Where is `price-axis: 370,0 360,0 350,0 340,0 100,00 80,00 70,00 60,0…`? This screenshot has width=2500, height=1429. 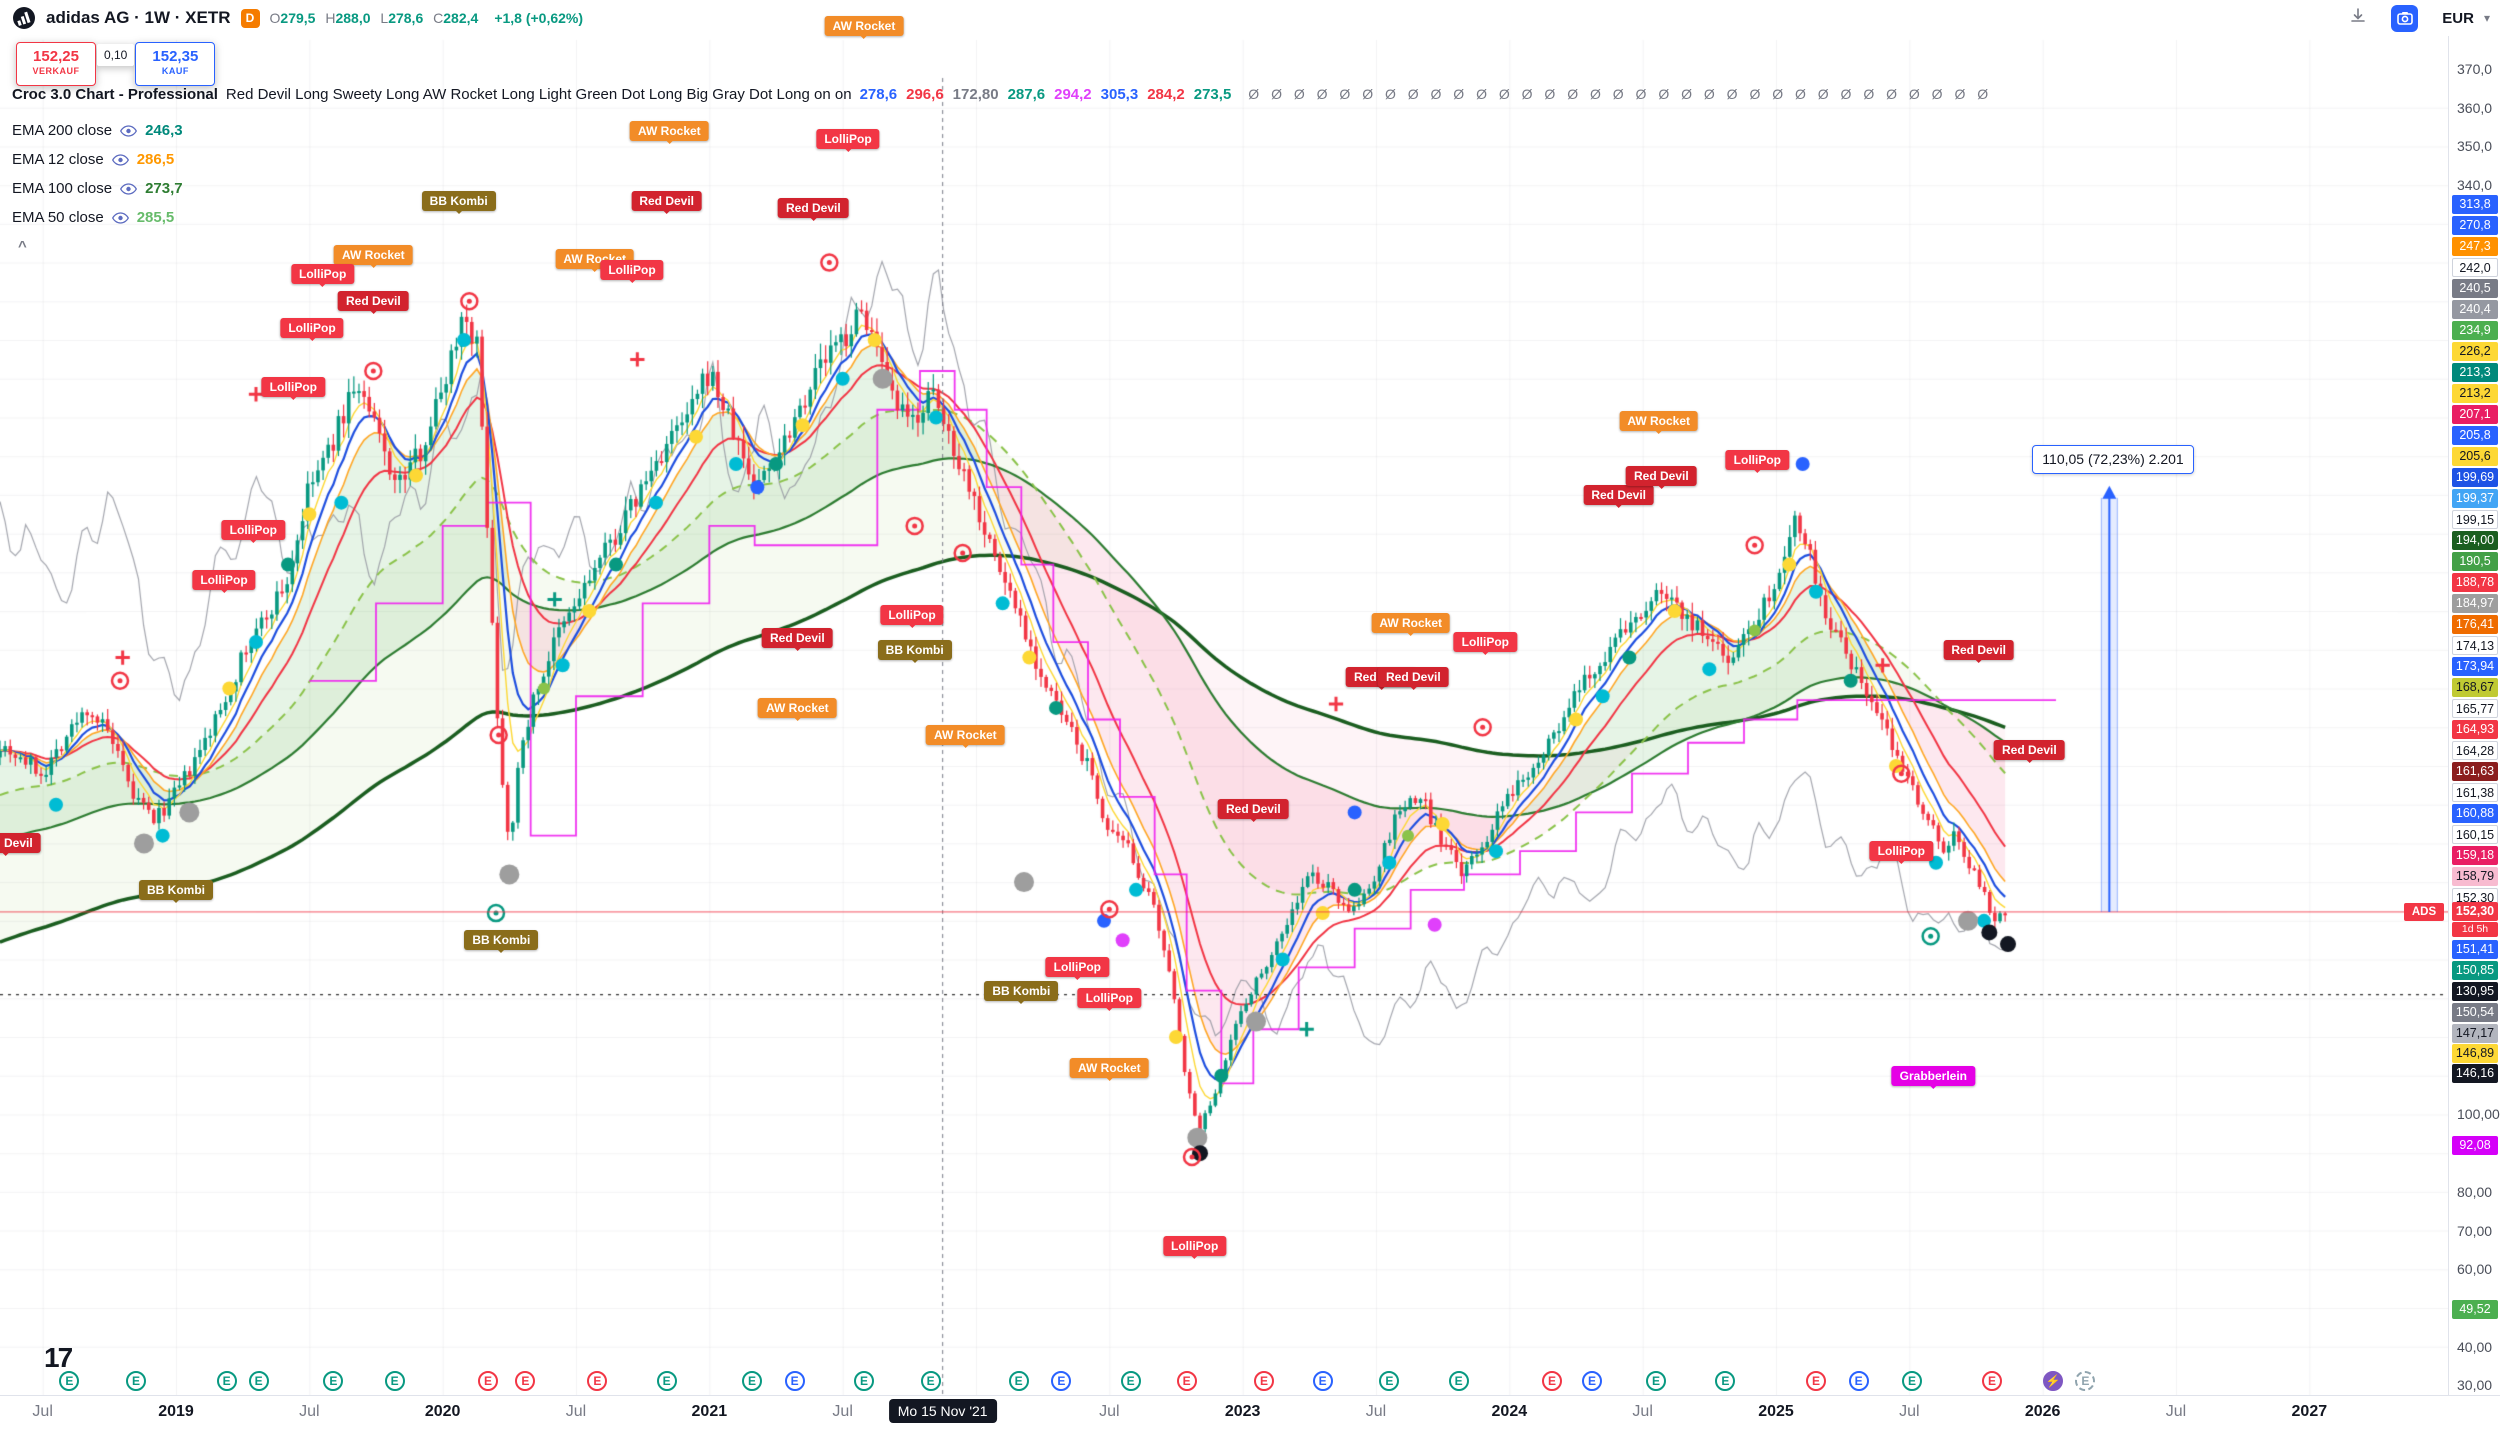
price-axis: 370,0 360,0 350,0 340,0 100,00 80,00 70,00 60,0… is located at coordinates (2474, 697).